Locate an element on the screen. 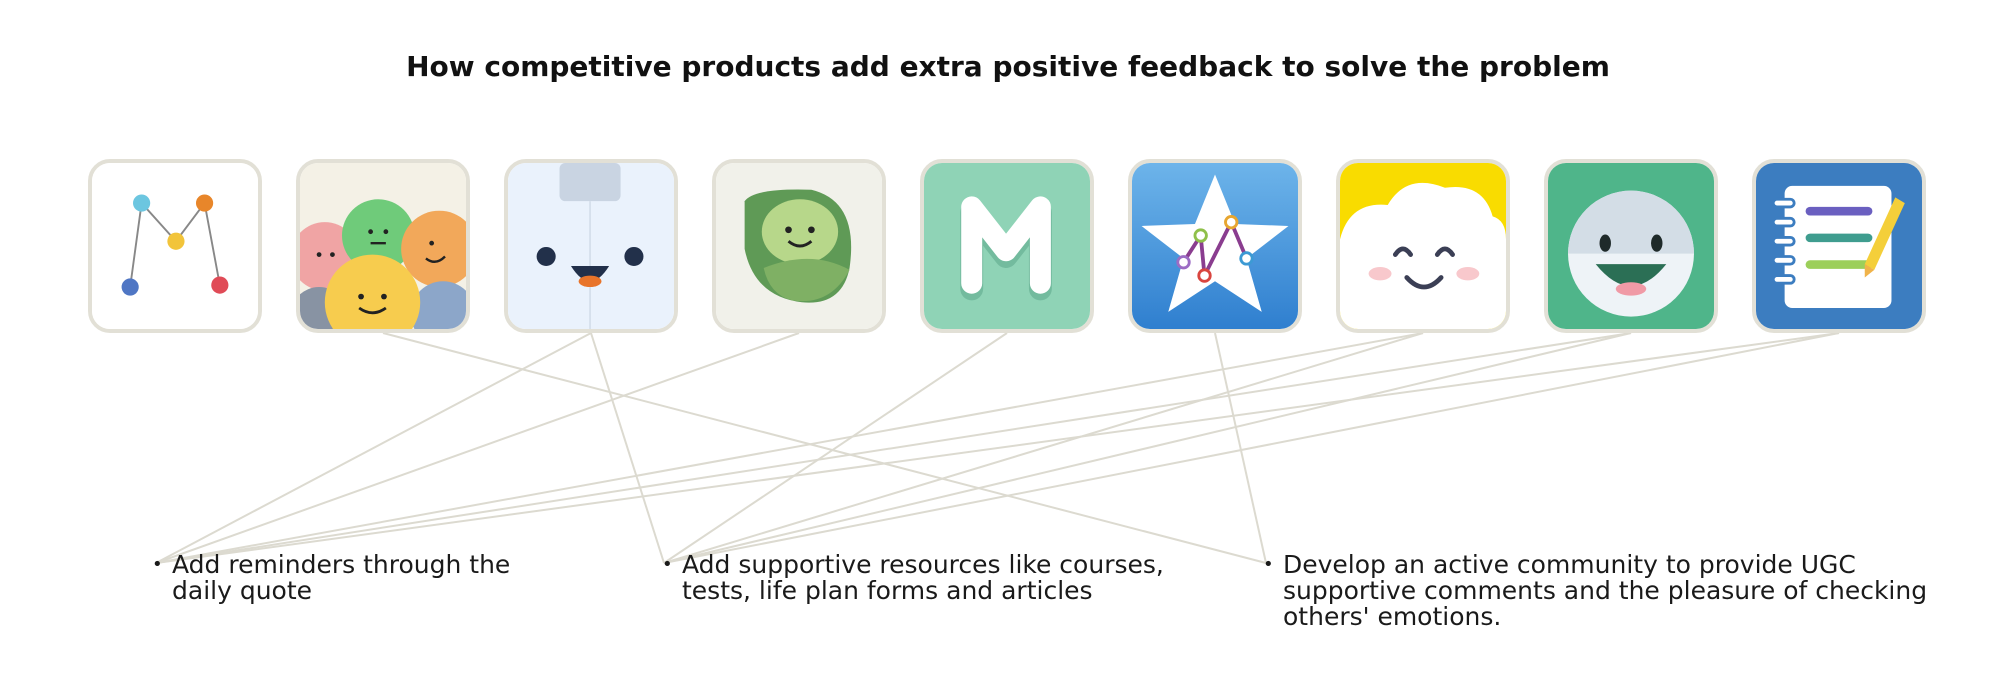  star-graph-icon is located at coordinates (1215, 246).